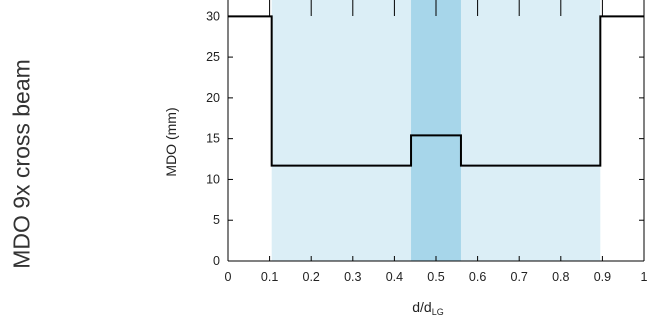 The width and height of the screenshot is (652, 328). What do you see at coordinates (602, 277) in the screenshot?
I see `x-tick-label: 0.9` at bounding box center [602, 277].